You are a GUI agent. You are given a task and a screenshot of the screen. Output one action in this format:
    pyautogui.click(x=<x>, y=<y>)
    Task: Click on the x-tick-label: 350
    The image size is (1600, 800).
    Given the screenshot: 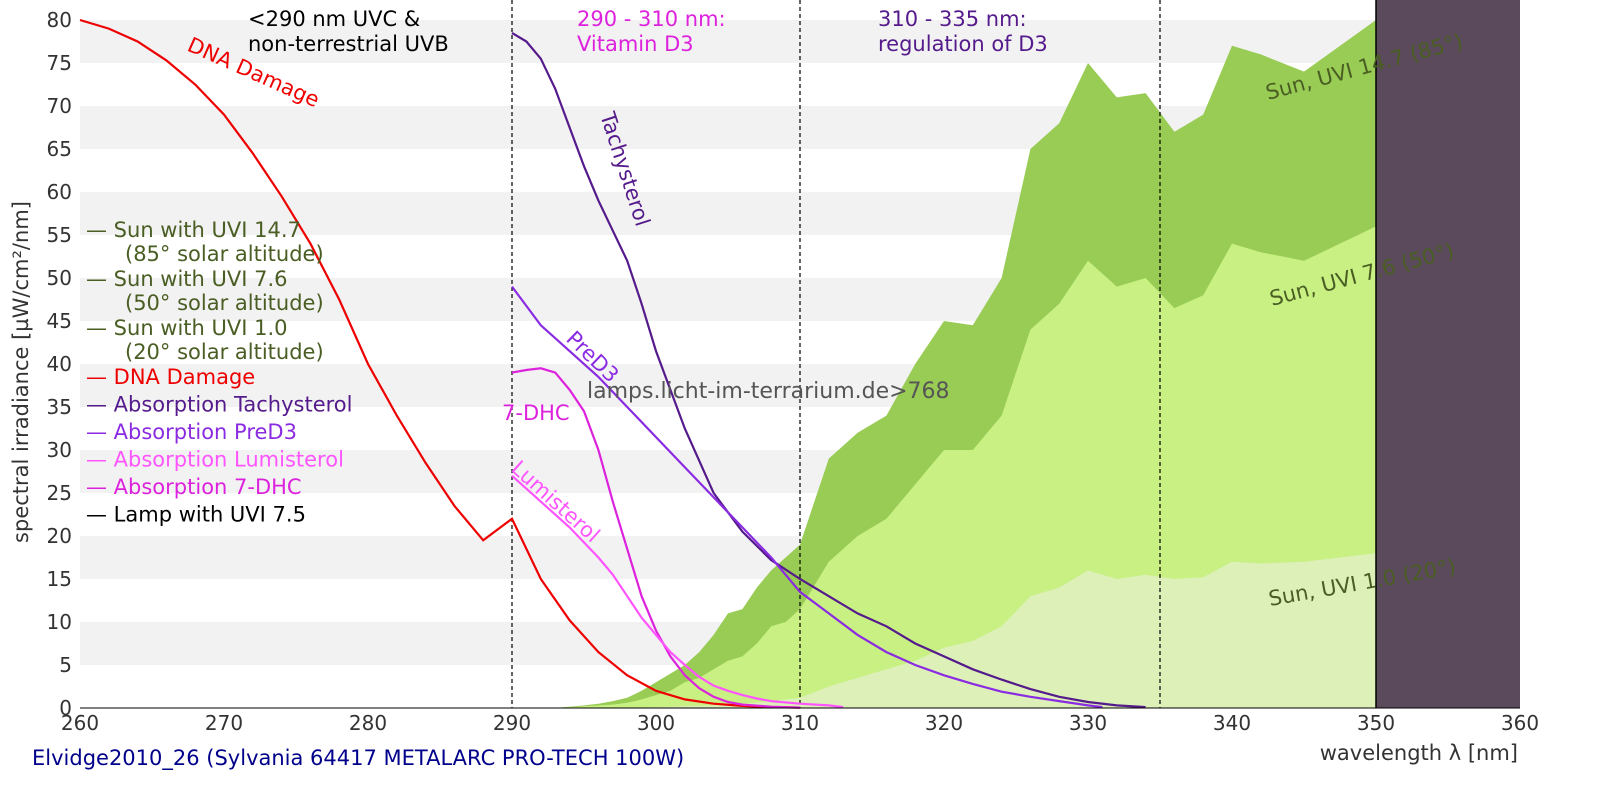 What is the action you would take?
    pyautogui.click(x=1376, y=723)
    